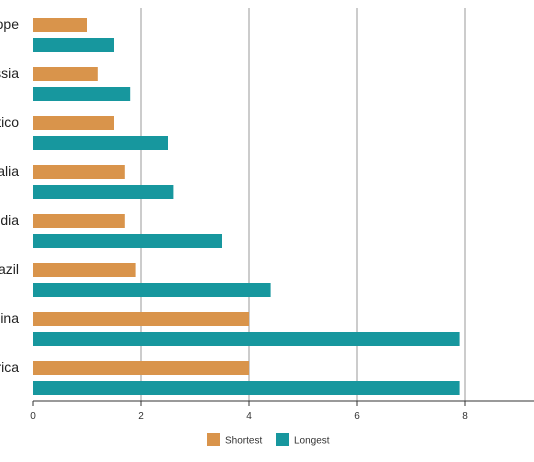 Image resolution: width=534 pixels, height=462 pixels. What do you see at coordinates (9, 195) in the screenshot?
I see `category-labels: ope ssia tico alia dia azil nina rica` at bounding box center [9, 195].